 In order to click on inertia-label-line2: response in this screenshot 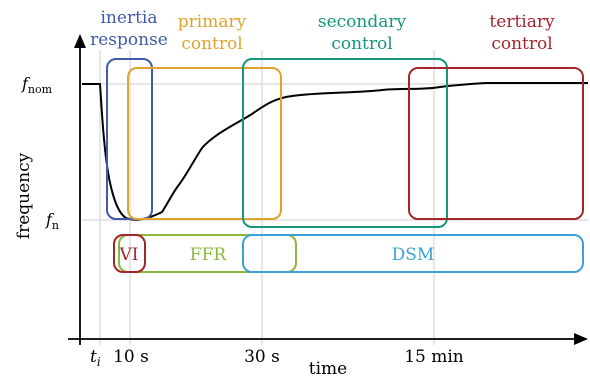, I will do `click(129, 40)`.